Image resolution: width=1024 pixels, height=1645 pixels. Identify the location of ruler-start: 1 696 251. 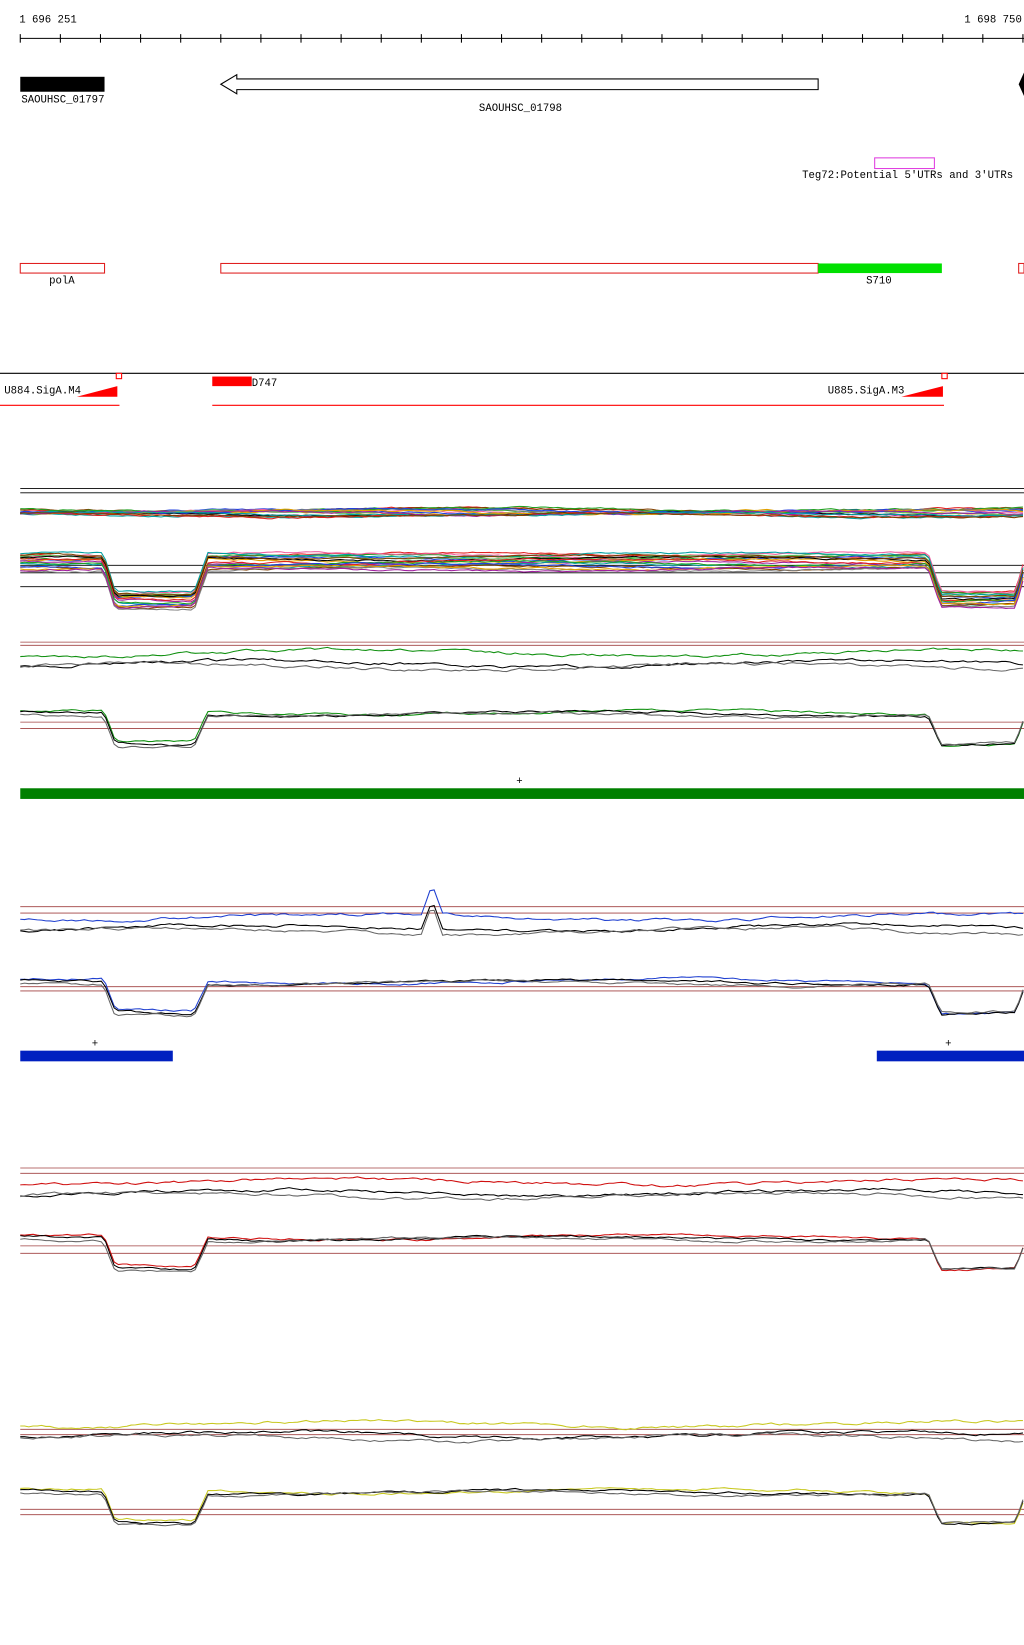
(48, 20).